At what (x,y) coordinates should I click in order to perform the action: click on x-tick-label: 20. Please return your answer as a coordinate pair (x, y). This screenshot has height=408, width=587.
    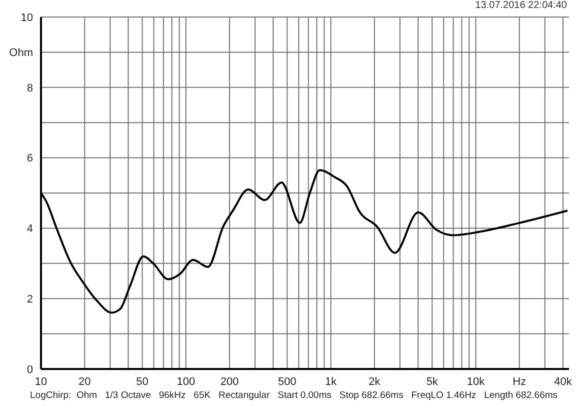
    Looking at the image, I should click on (84, 382).